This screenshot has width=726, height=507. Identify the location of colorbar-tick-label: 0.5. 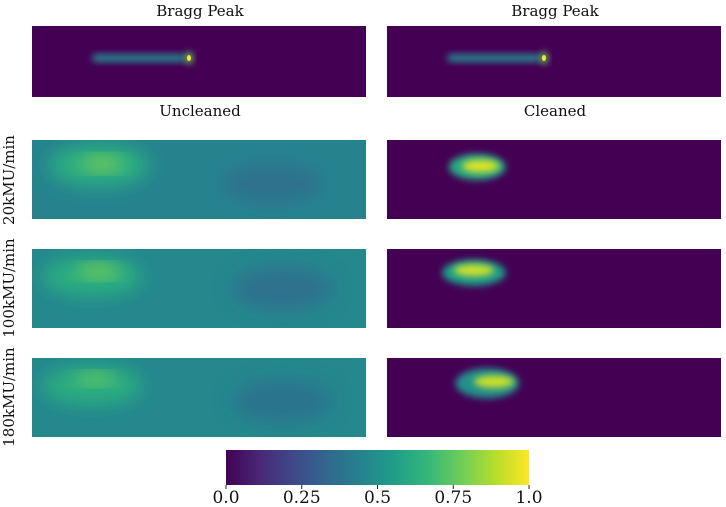
(377, 497).